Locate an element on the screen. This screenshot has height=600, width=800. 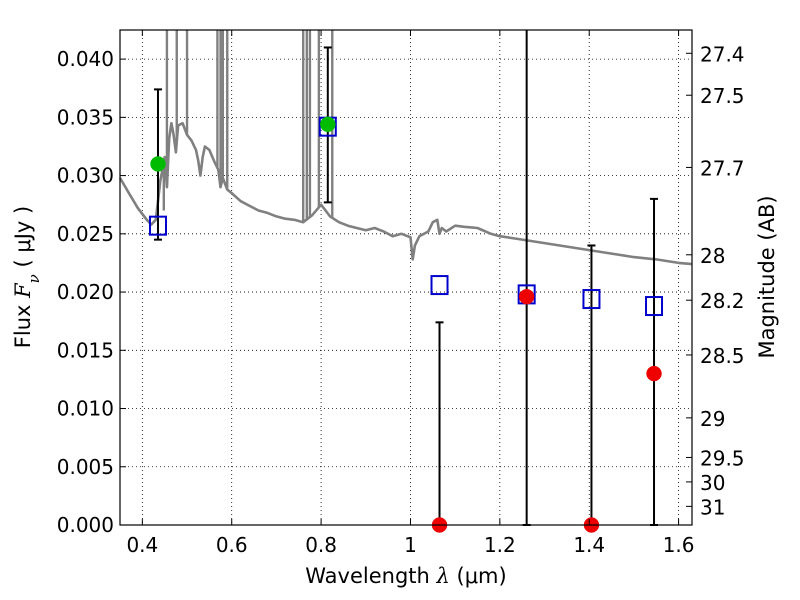
mag-tick-label: 27.7 is located at coordinates (722, 168).